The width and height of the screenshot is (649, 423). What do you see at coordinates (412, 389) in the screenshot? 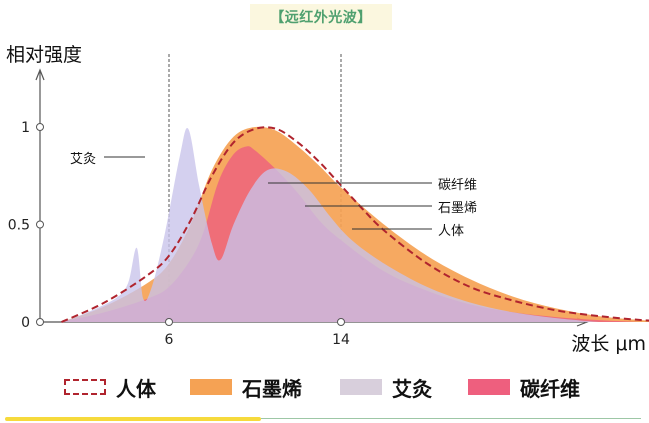
I see `legend-label: 艾灸` at bounding box center [412, 389].